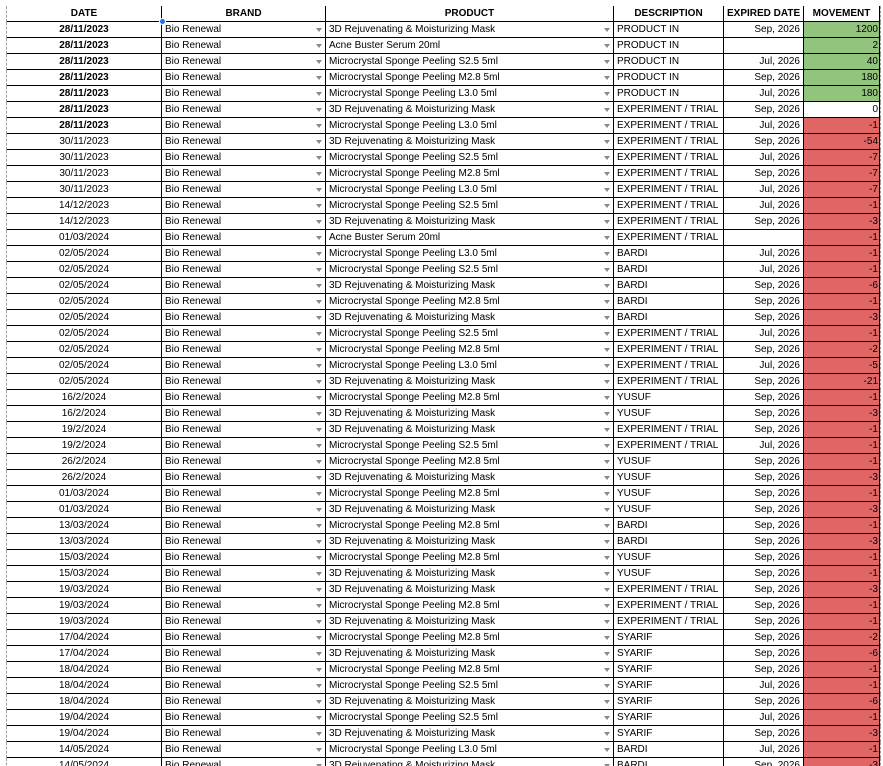  Describe the element at coordinates (84, 14) in the screenshot. I see `header-date: DATE` at that location.